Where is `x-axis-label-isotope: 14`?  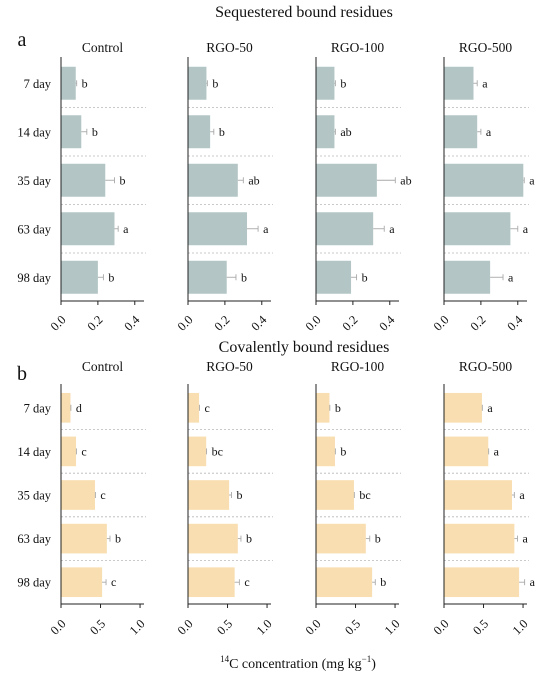
x-axis-label-isotope: 14 is located at coordinates (225, 659).